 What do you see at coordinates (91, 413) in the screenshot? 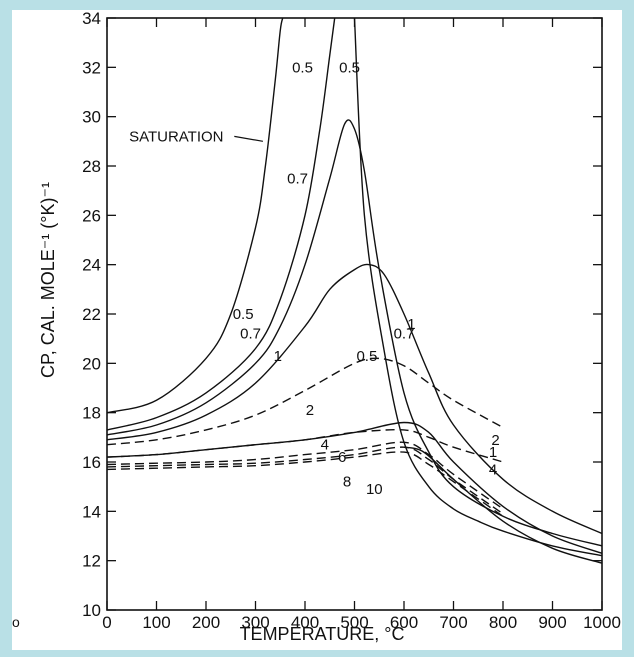
I see `y-tick-label: 18` at bounding box center [91, 413].